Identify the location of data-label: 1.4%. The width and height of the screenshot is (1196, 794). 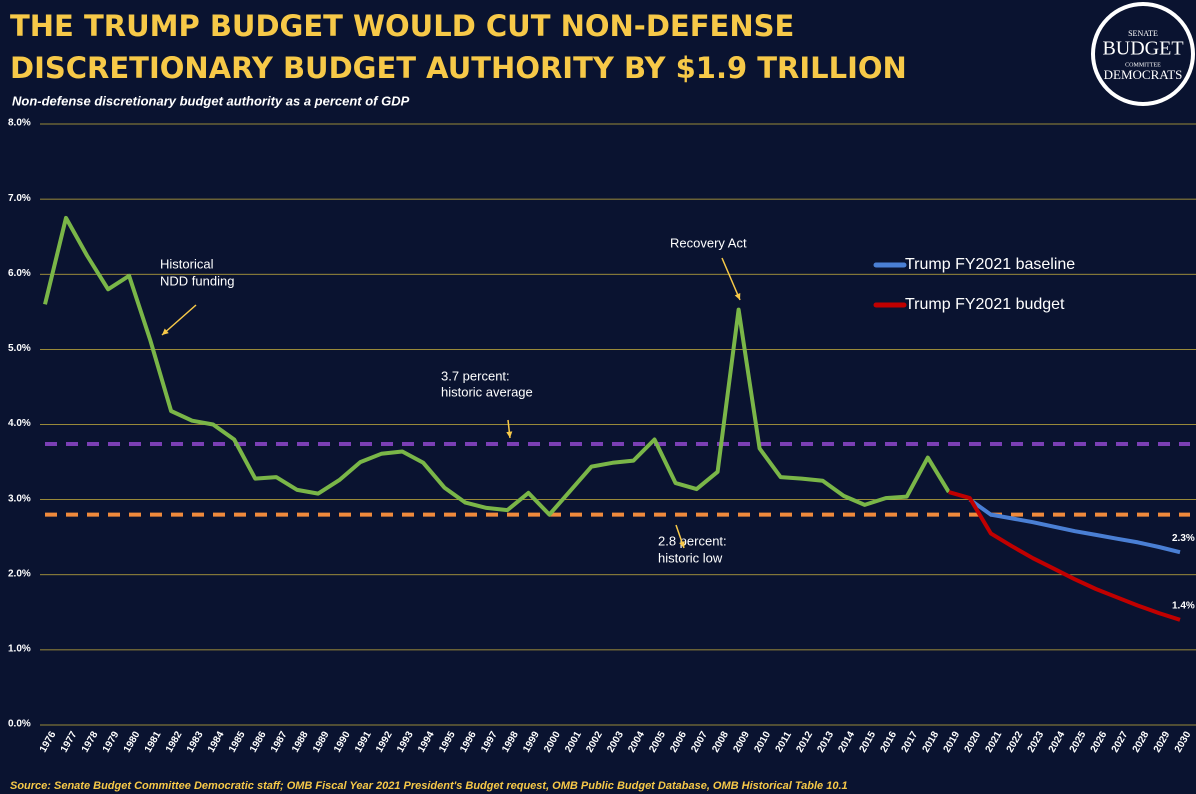
(1183, 605).